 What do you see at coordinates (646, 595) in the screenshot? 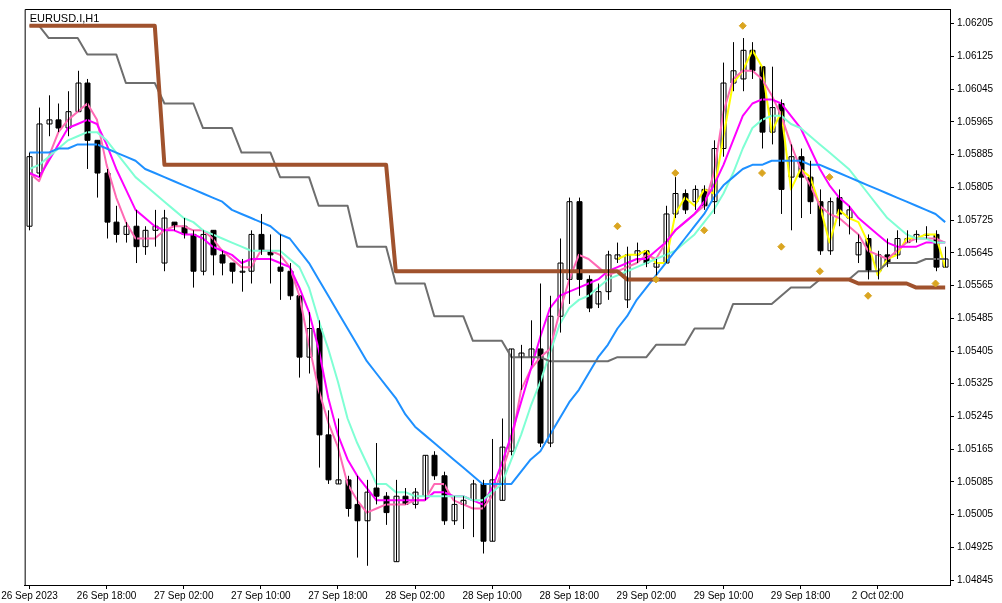
I see `x-tick-label: 29 Sep 02:00` at bounding box center [646, 595].